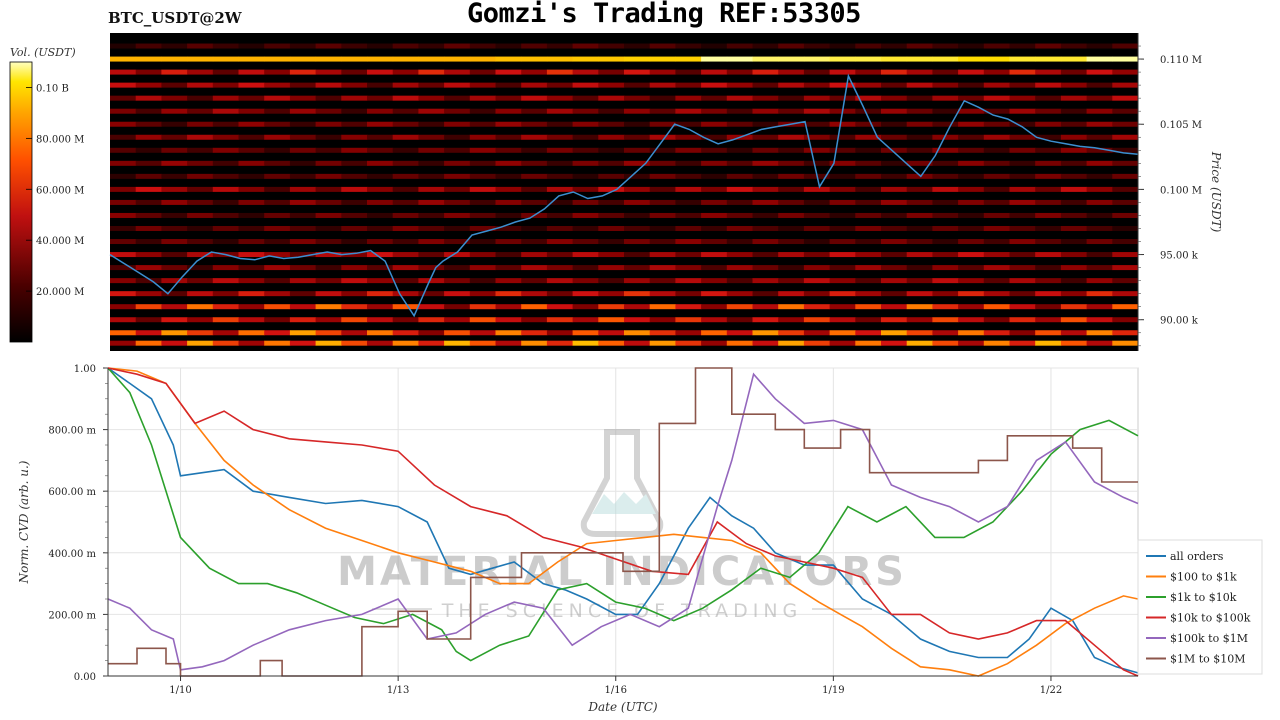 The width and height of the screenshot is (1280, 720). What do you see at coordinates (1203, 577) in the screenshot?
I see `legend-label: $100 to $1k` at bounding box center [1203, 577].